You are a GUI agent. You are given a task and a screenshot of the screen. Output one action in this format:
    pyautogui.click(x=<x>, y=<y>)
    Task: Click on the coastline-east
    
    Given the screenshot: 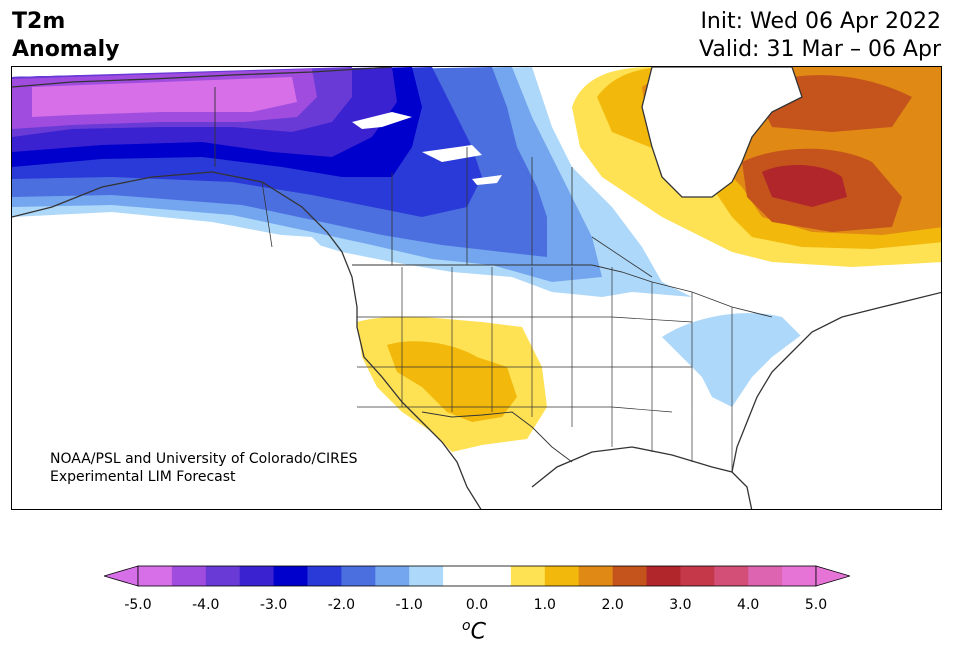 What is the action you would take?
    pyautogui.click(x=836, y=382)
    